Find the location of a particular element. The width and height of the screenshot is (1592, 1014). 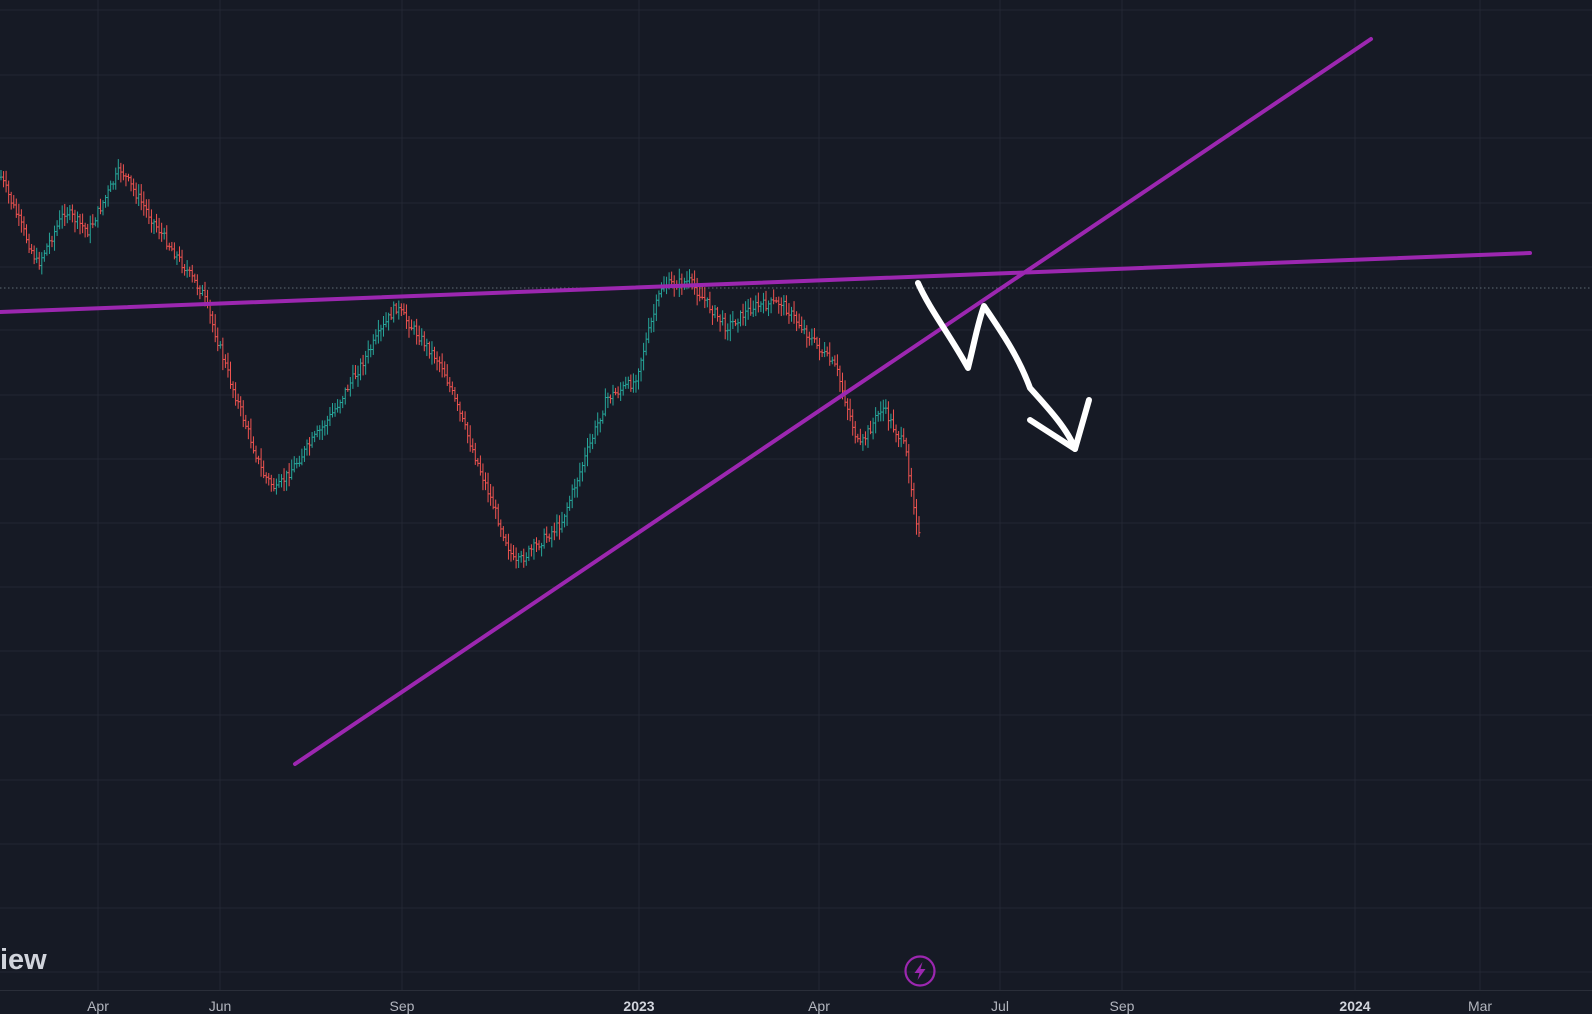

time-axis: Apr Jun Sep 2023 Apr Jul Sep 2024 Mar is located at coordinates (789, 1006).